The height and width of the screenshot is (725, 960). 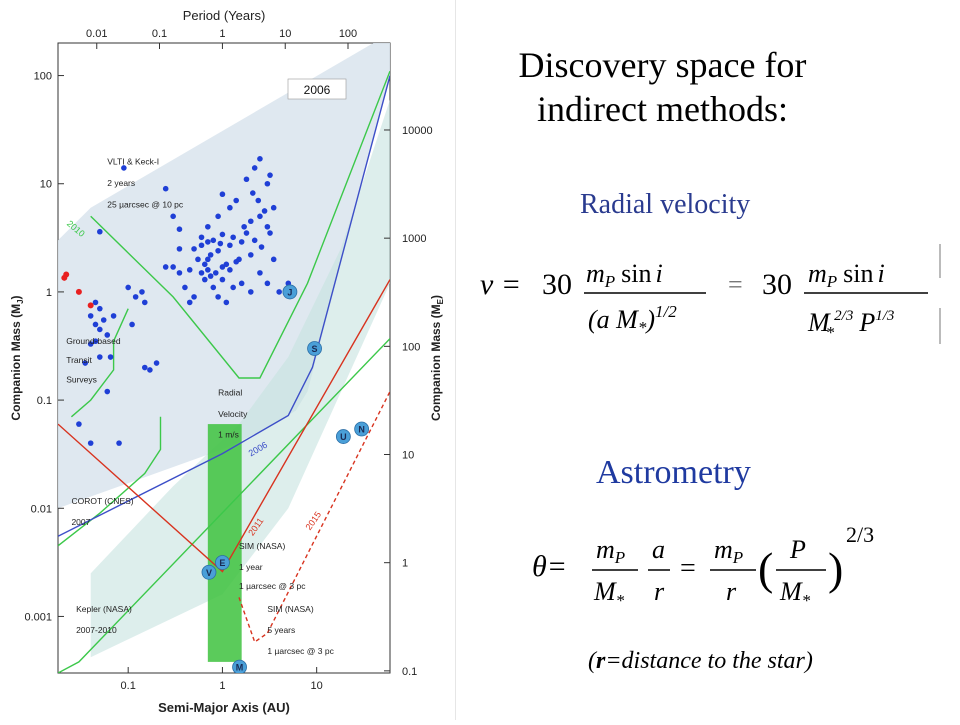 What do you see at coordinates (703, 566) in the screenshot?
I see `astrometry-equation: θ= mP M* a r = mP r ( P M* ) 2/3` at bounding box center [703, 566].